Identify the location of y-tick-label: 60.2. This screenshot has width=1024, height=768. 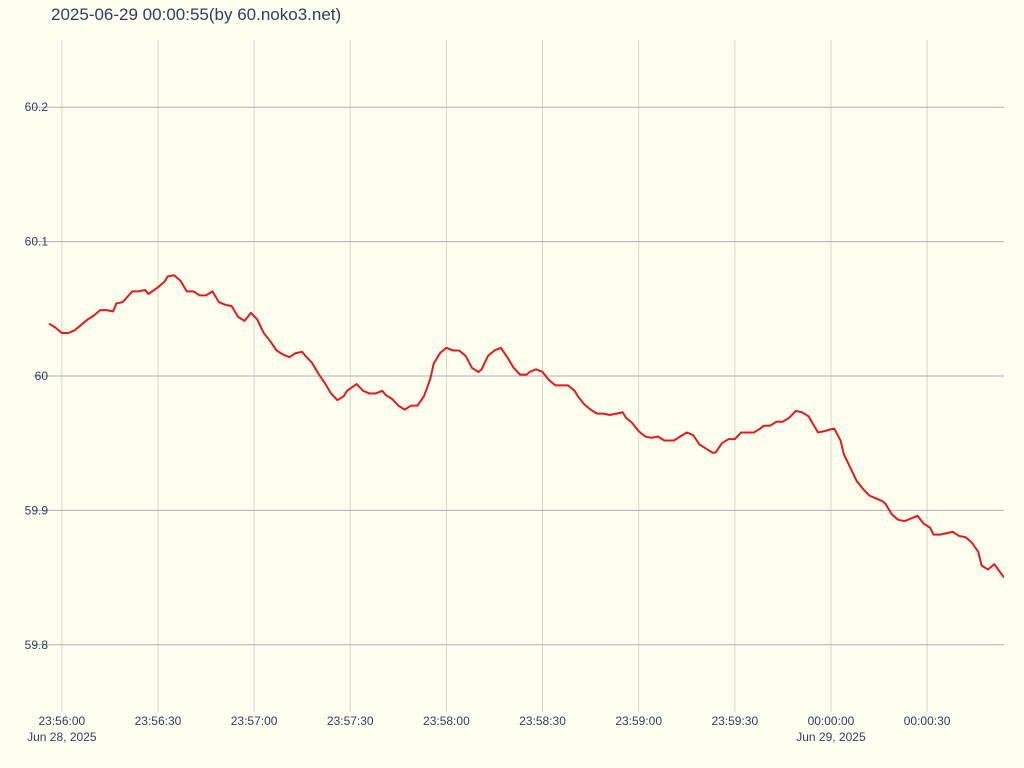
(37, 107).